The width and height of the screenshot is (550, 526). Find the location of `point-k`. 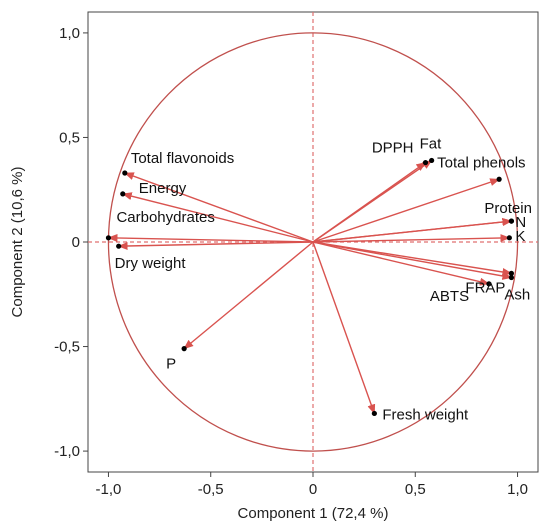

point-k is located at coordinates (509, 238).